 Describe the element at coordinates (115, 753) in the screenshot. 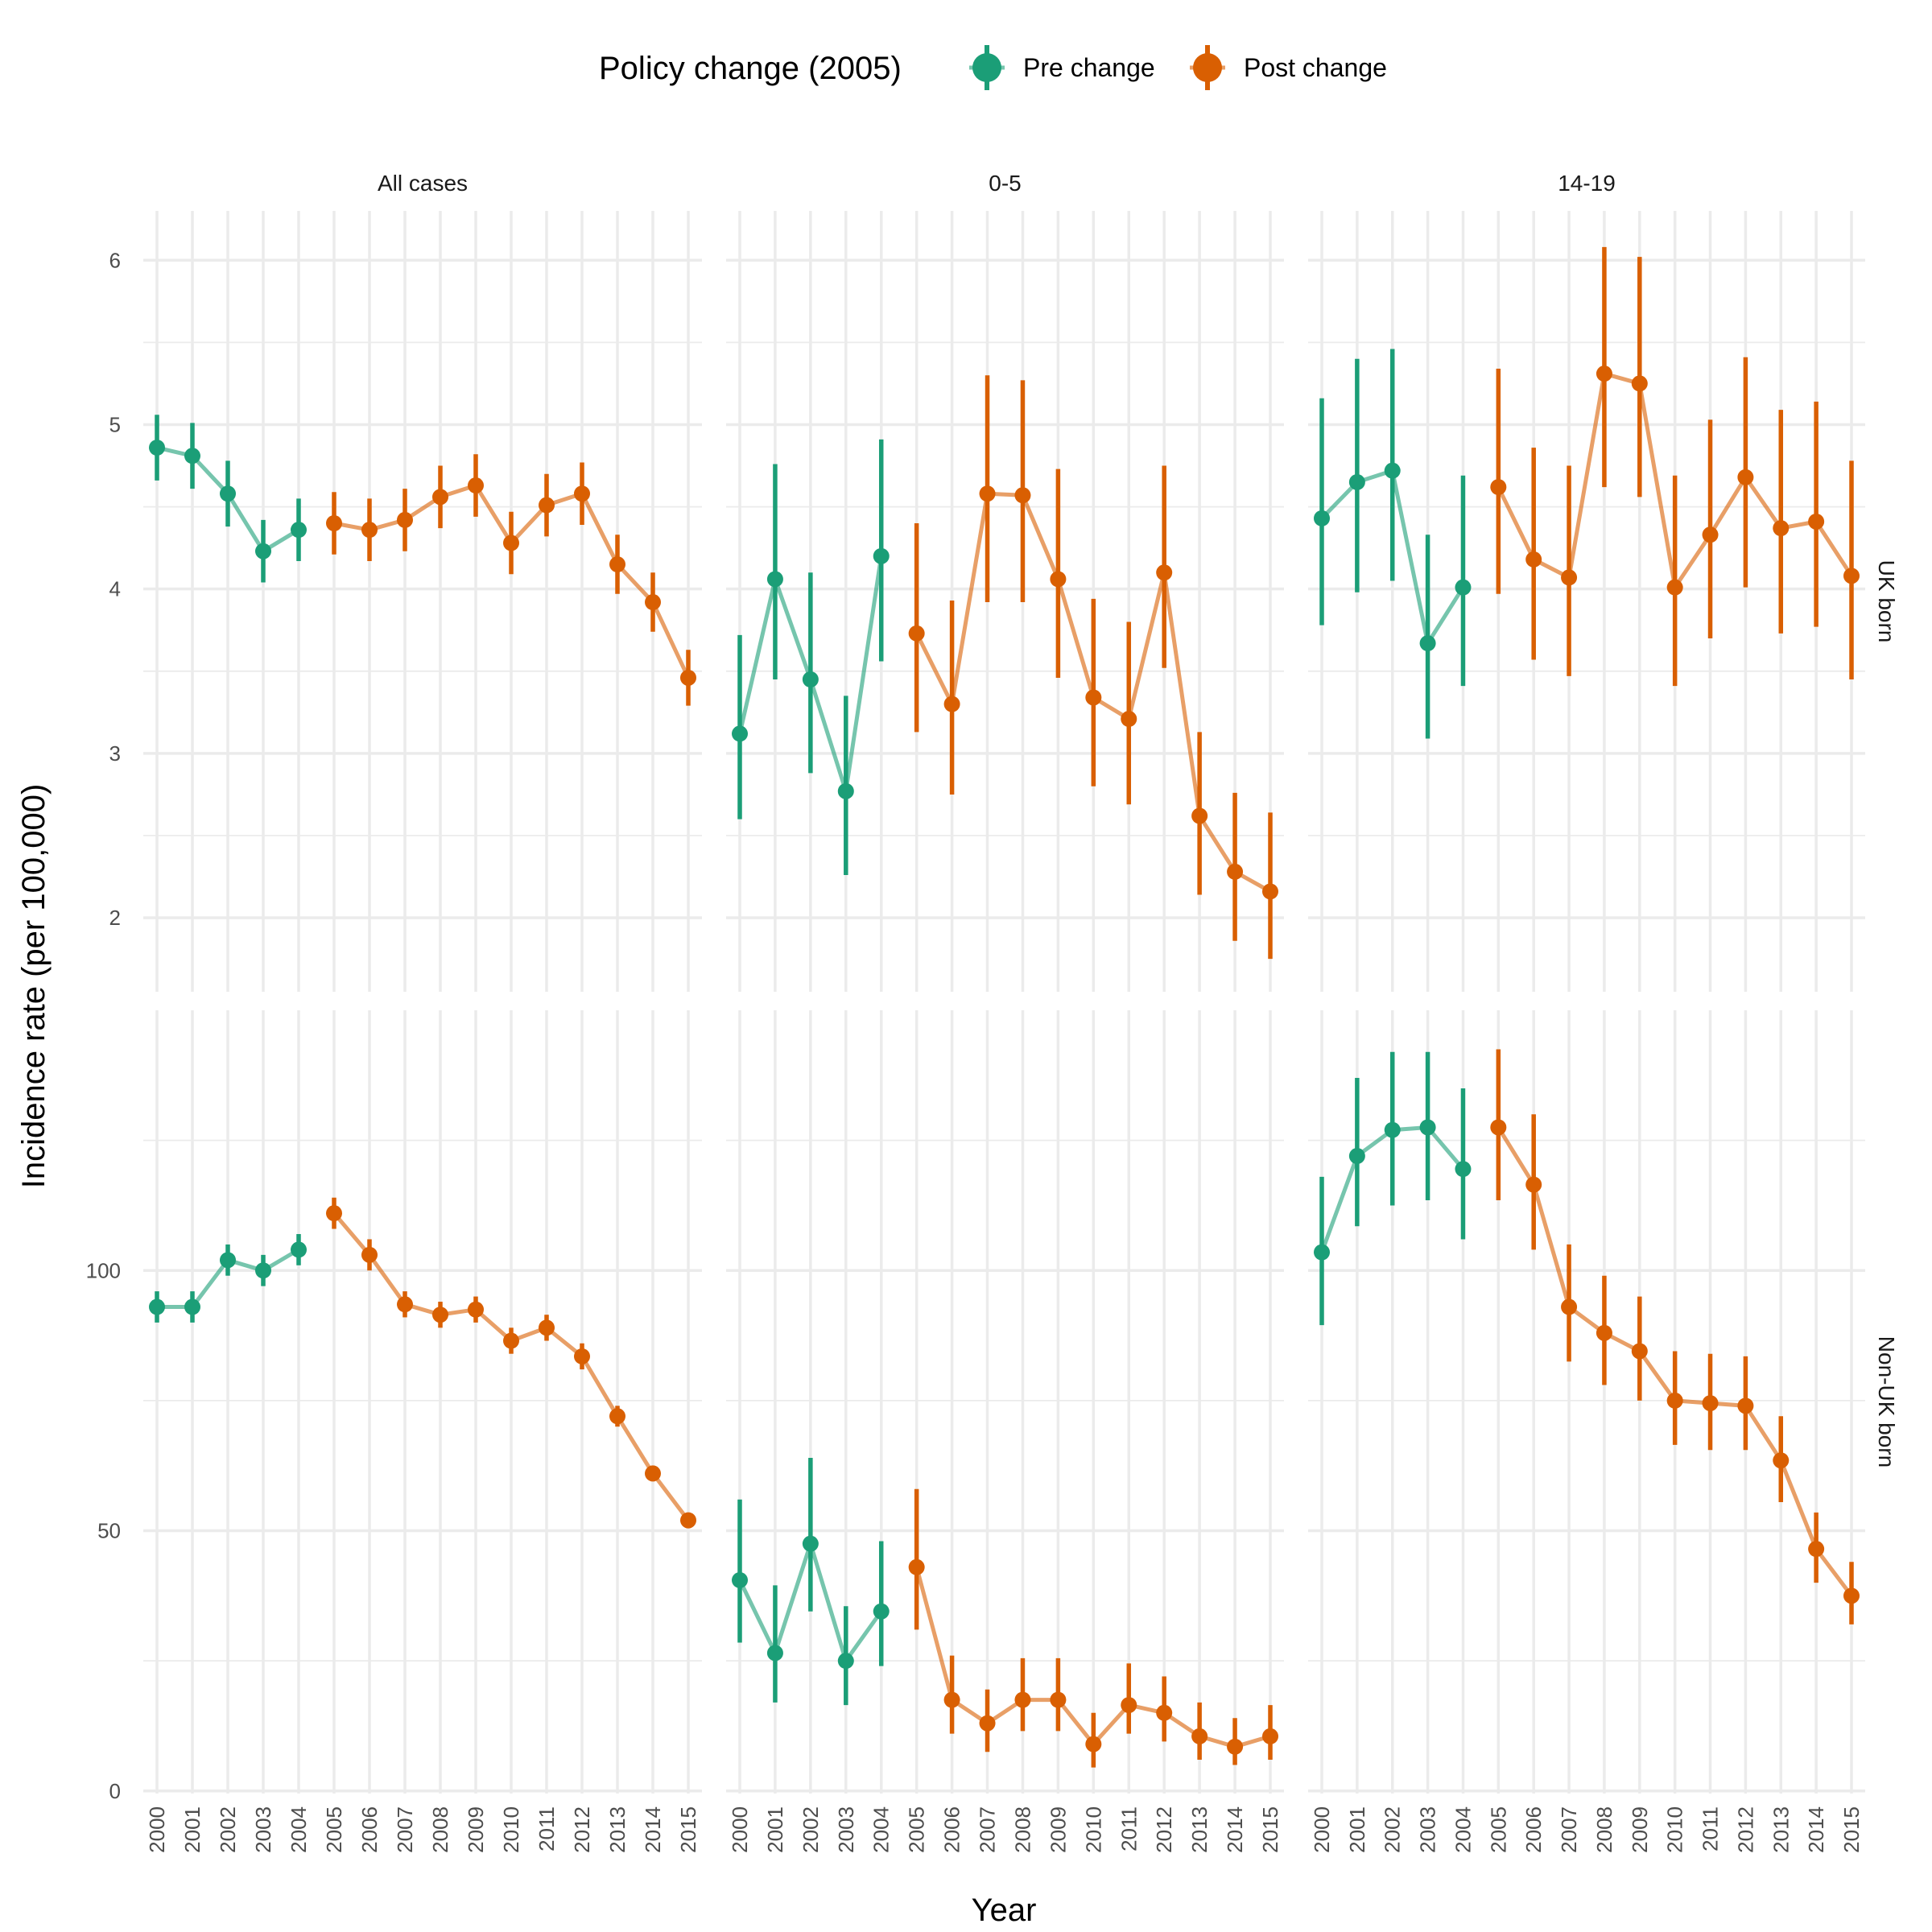

I see `y-tick-label: 3` at that location.